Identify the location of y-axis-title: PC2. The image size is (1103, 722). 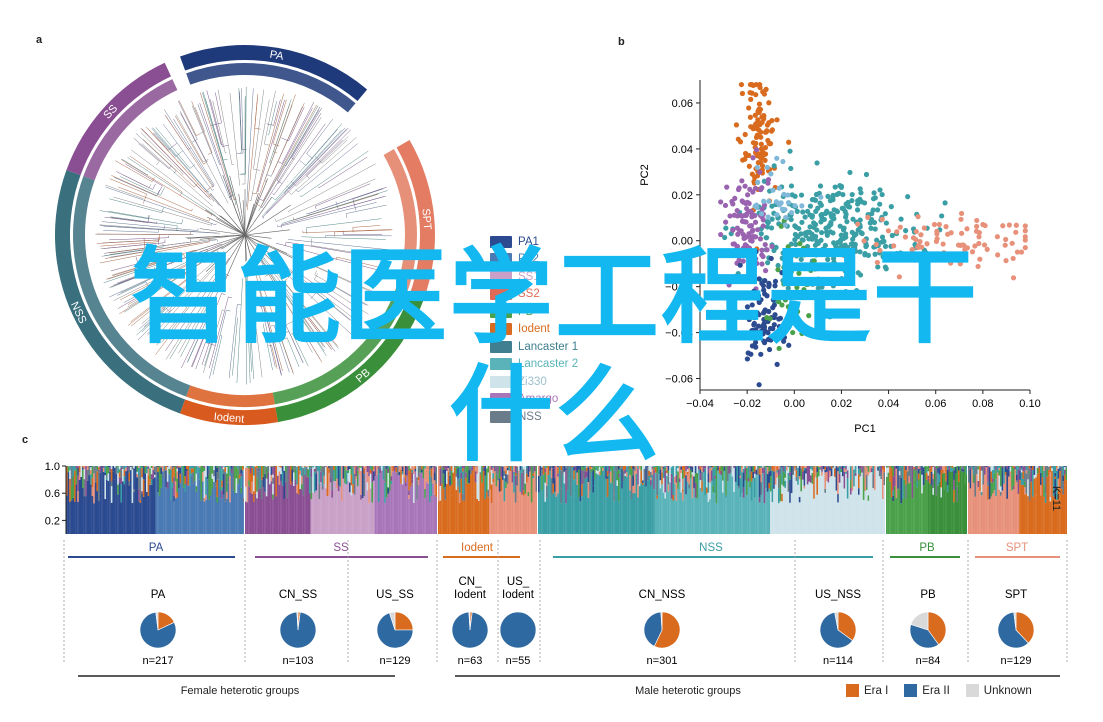
(645, 174).